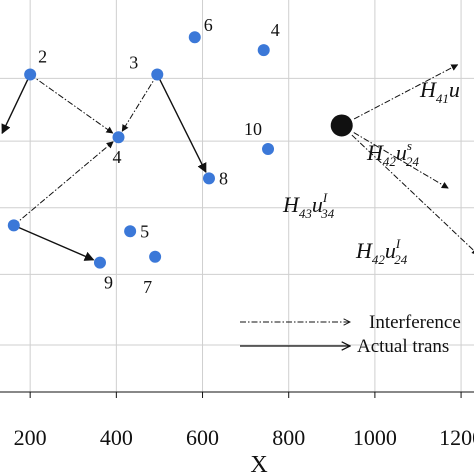  I want to click on formula-h41: H41u, so click(439, 91).